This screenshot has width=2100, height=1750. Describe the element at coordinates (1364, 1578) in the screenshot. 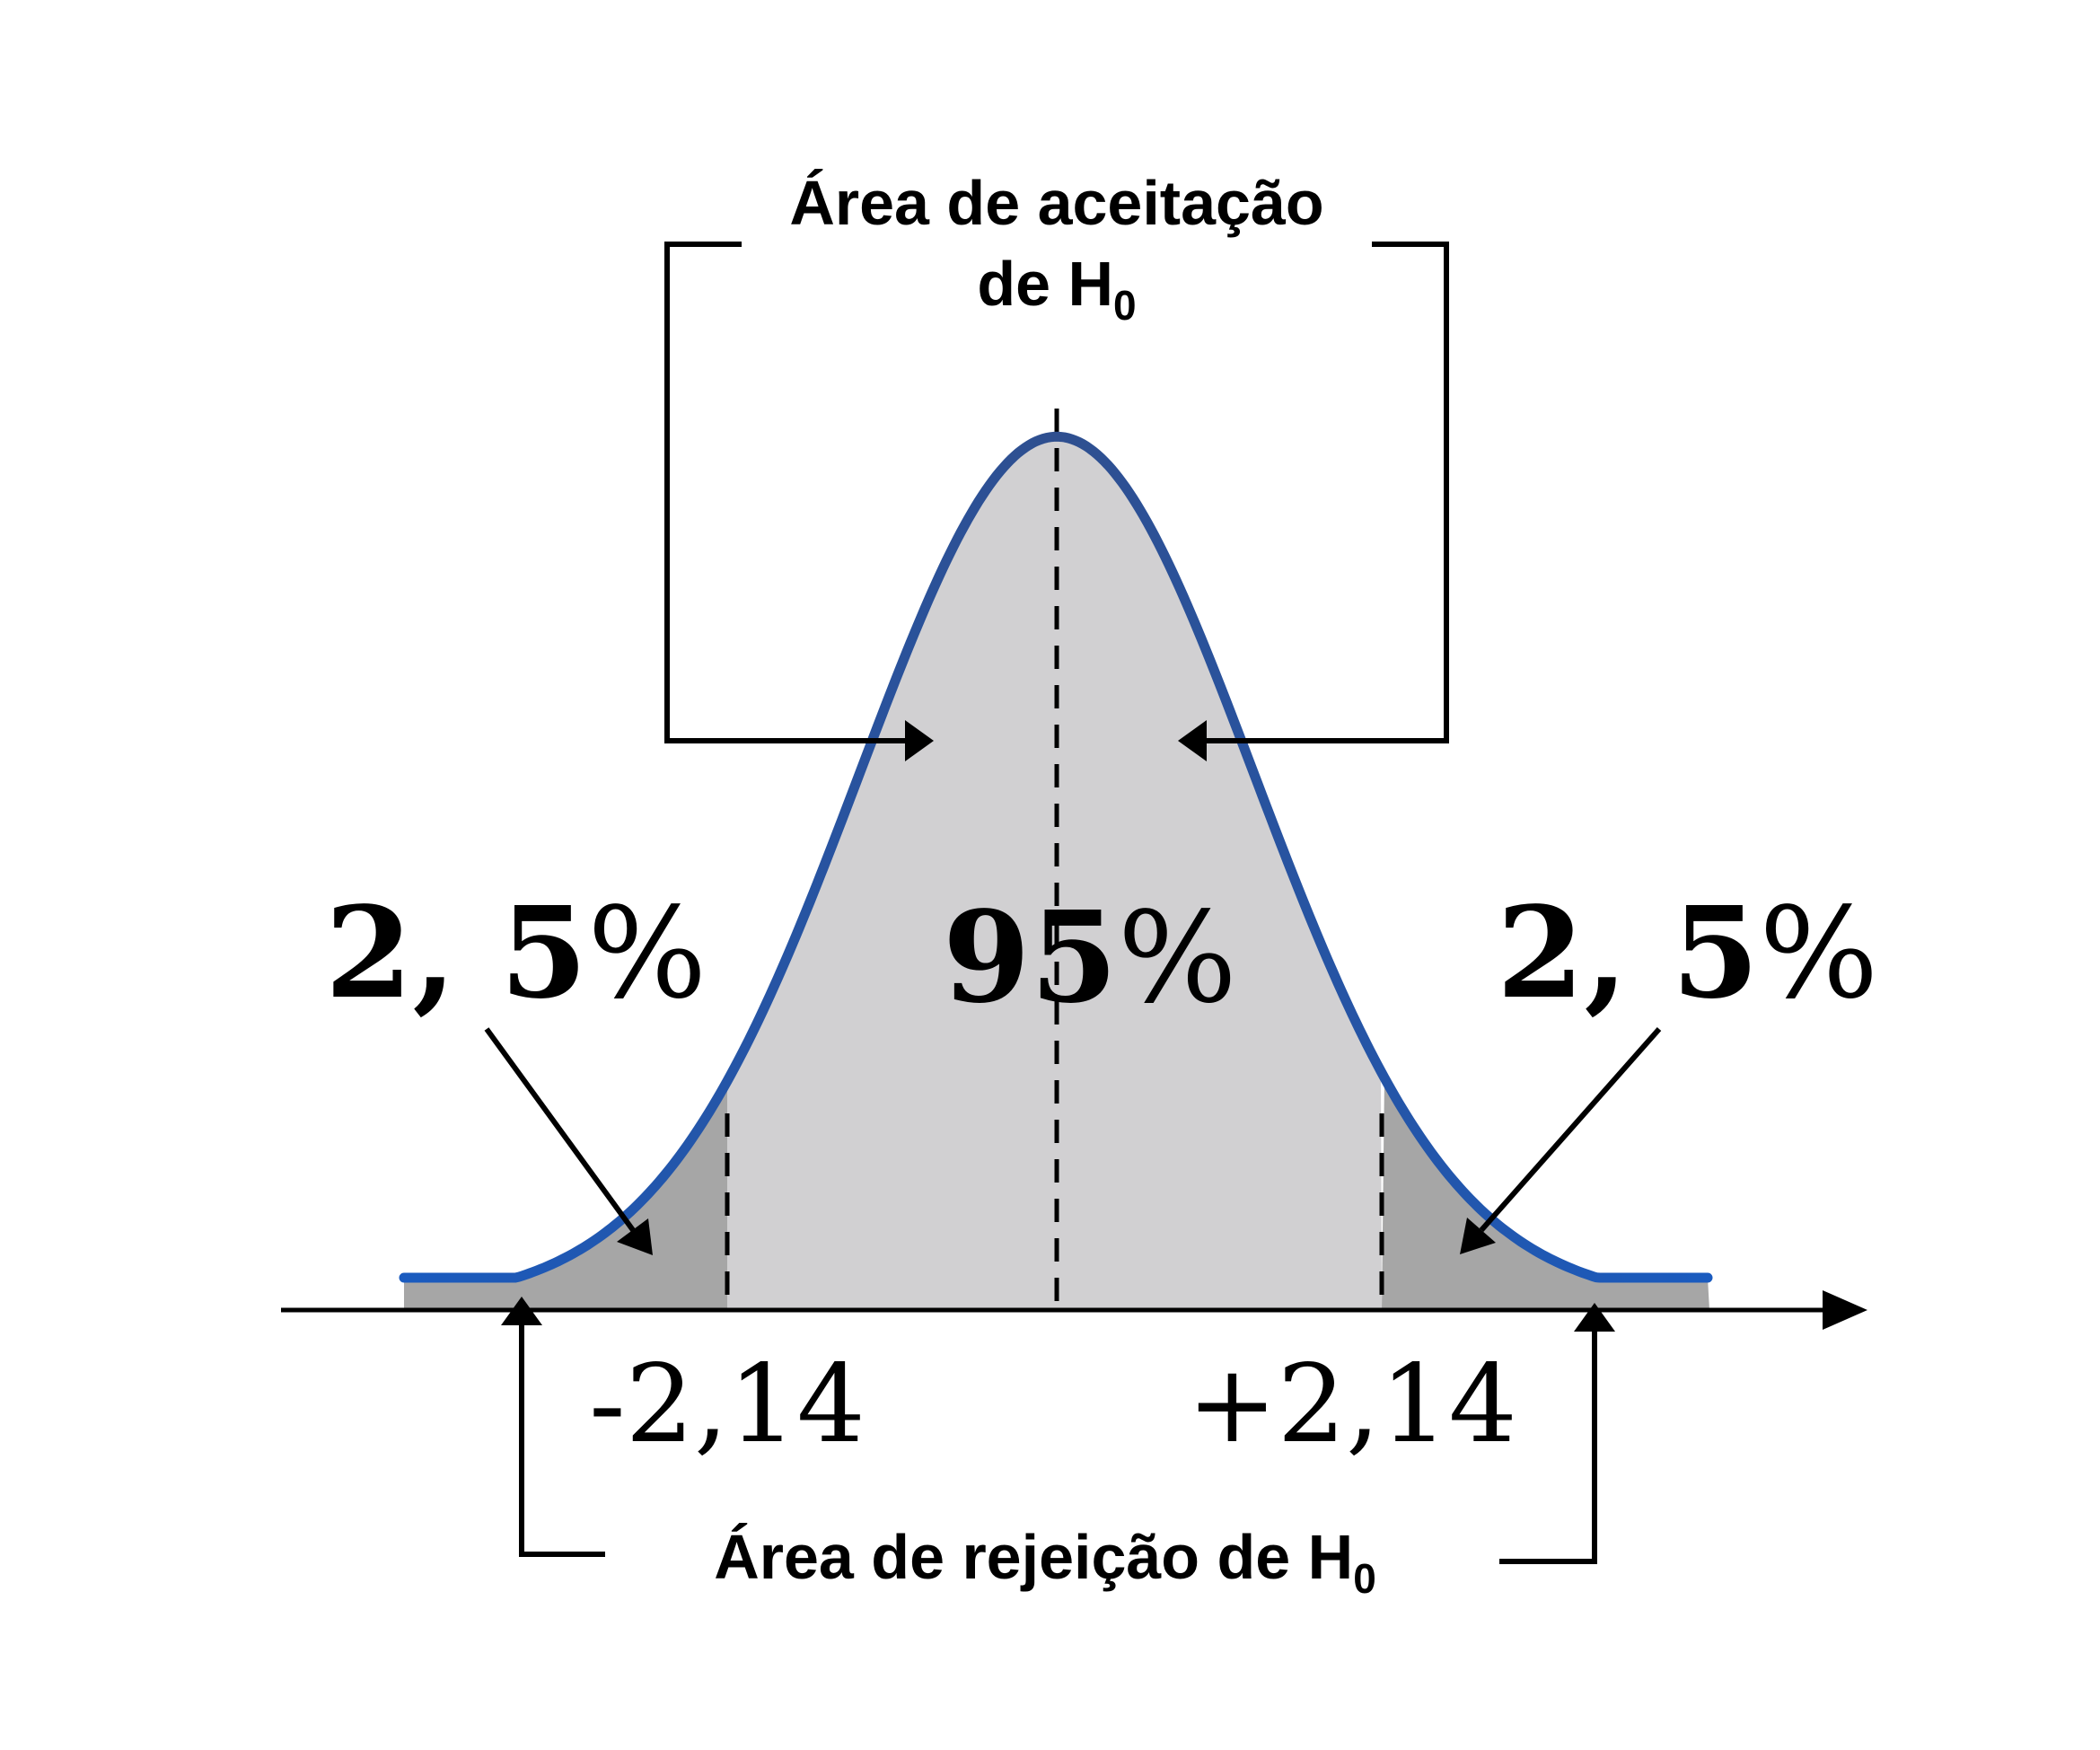

I see `rejection-label-subscript: 0` at that location.